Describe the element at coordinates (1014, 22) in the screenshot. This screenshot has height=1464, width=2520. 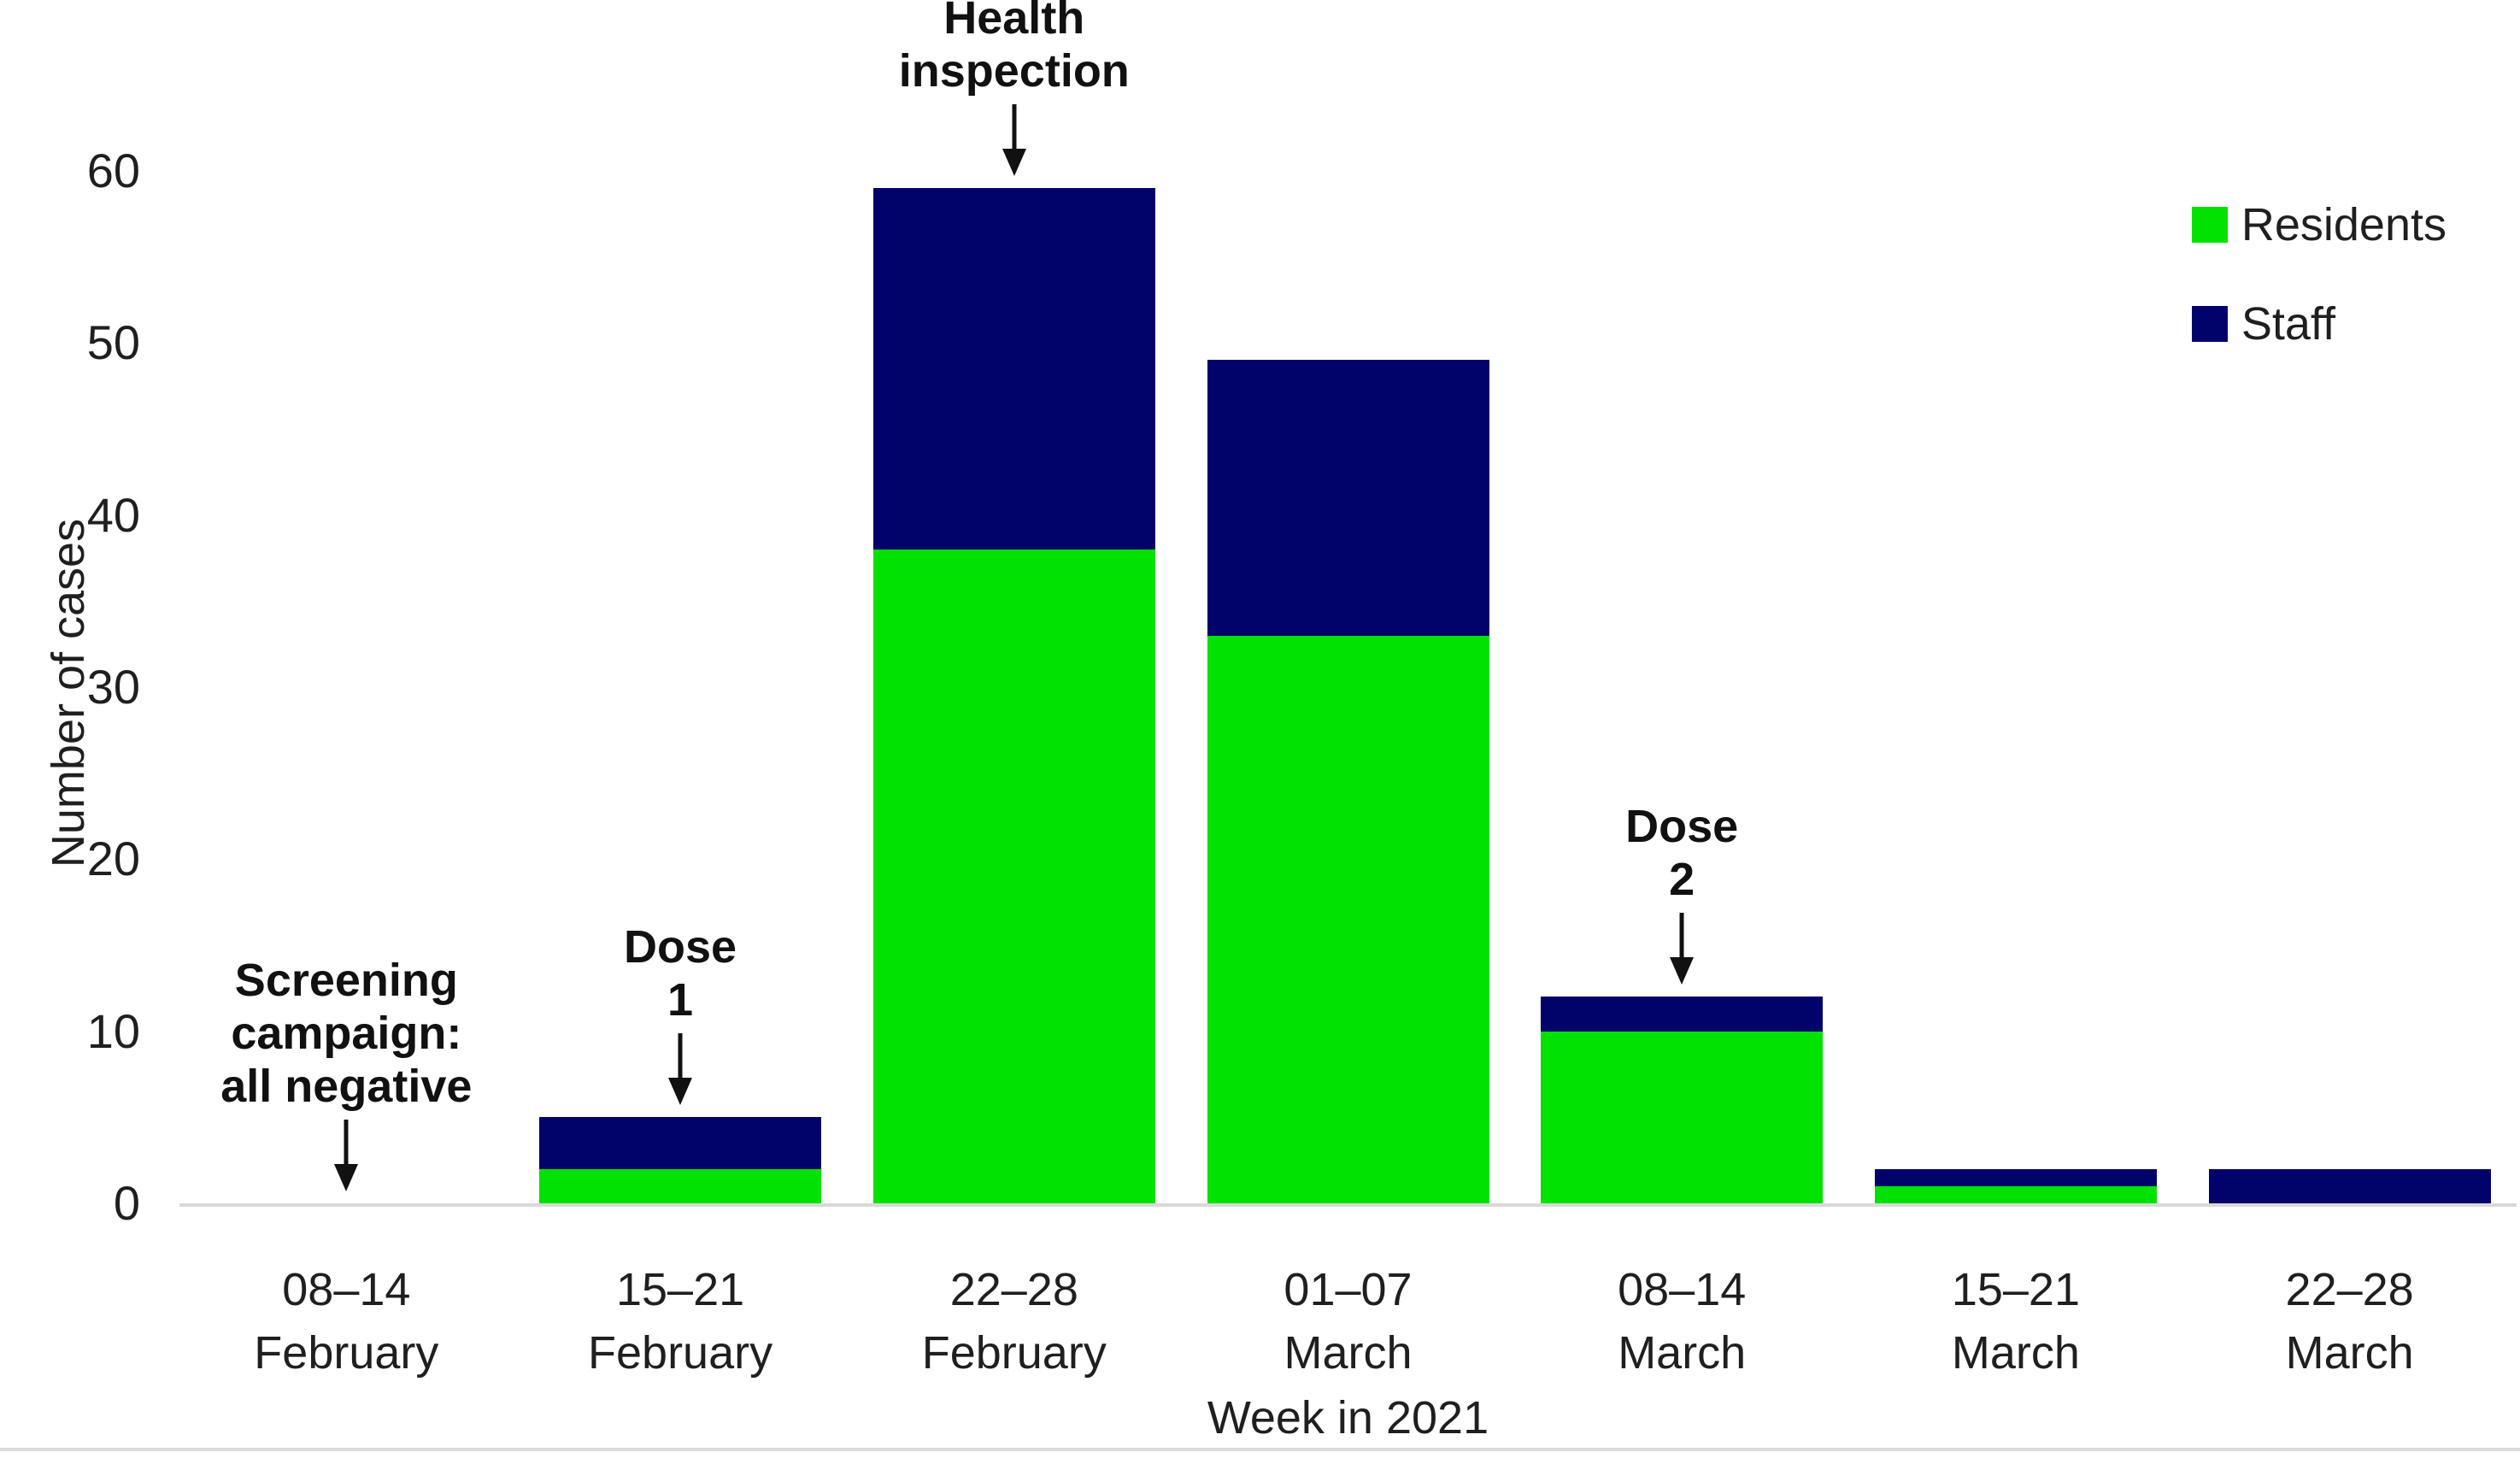
I see `annotation-text-line: Health` at that location.